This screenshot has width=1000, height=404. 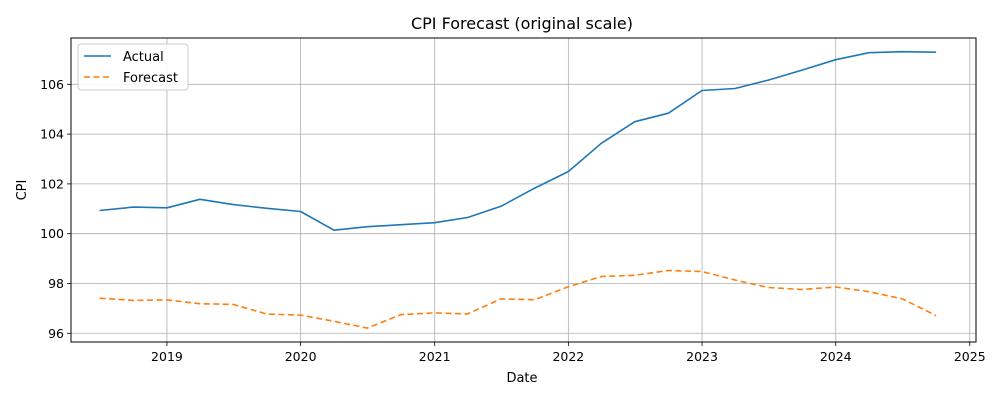 I want to click on chart-title: CPI Forecast (original scale), so click(x=522, y=23).